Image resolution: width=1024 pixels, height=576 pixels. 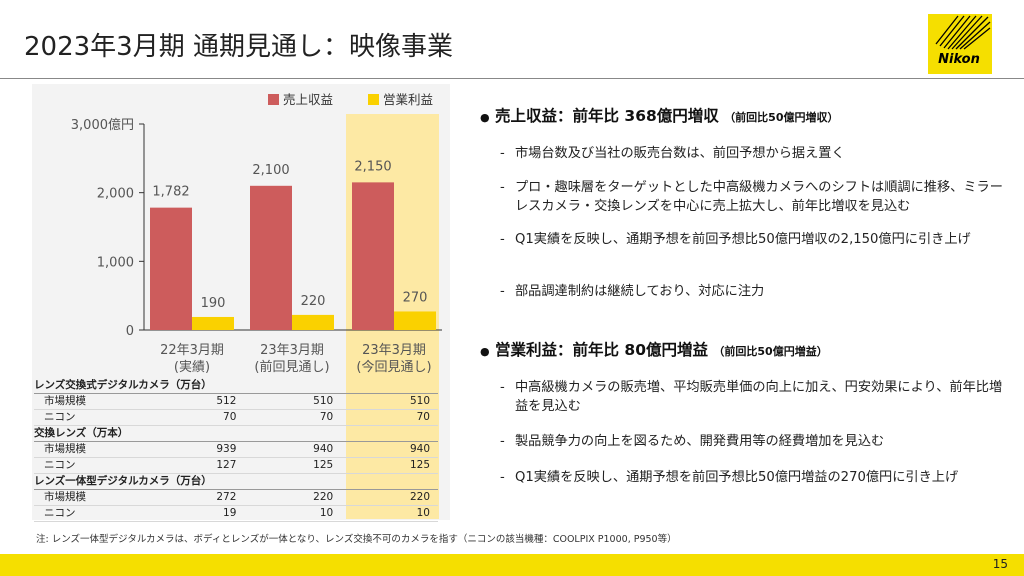 What do you see at coordinates (512, 78) in the screenshot?
I see `title-divider` at bounding box center [512, 78].